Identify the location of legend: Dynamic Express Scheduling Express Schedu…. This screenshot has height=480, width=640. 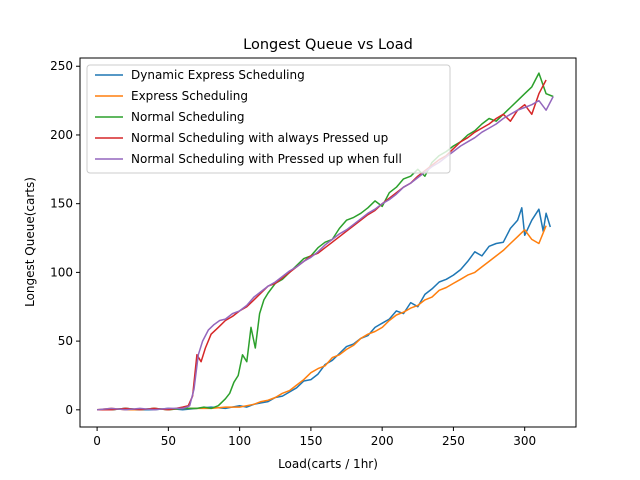
(268, 119).